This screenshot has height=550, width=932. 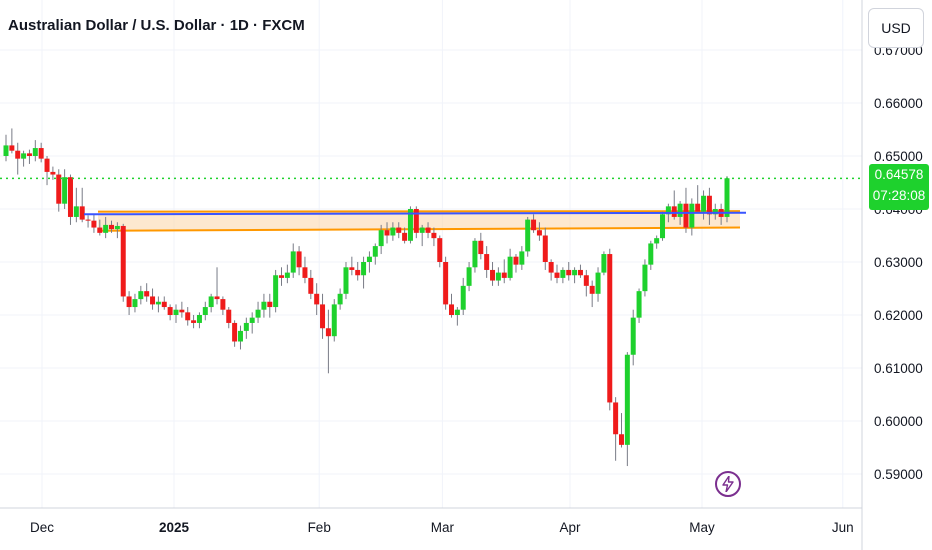 I want to click on x-tick-label: May, so click(x=702, y=527).